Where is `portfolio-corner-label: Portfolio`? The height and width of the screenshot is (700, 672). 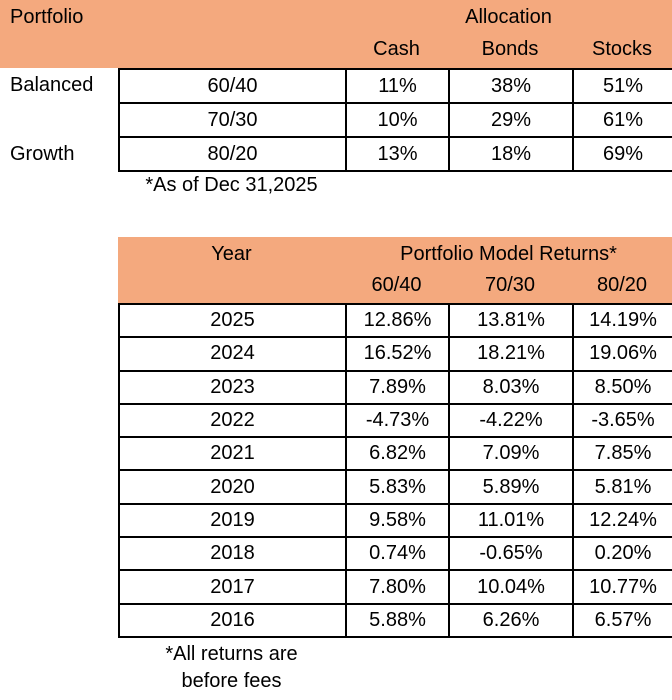
portfolio-corner-label: Portfolio is located at coordinates (47, 17).